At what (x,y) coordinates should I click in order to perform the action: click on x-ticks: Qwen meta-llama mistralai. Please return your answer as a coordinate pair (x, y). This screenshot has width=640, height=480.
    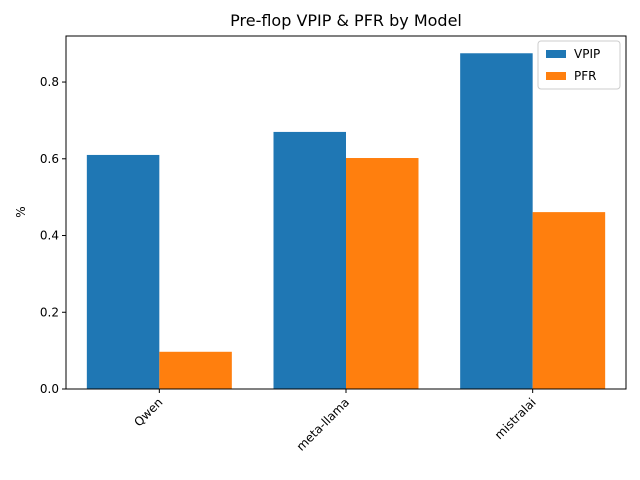
    Looking at the image, I should click on (335, 421).